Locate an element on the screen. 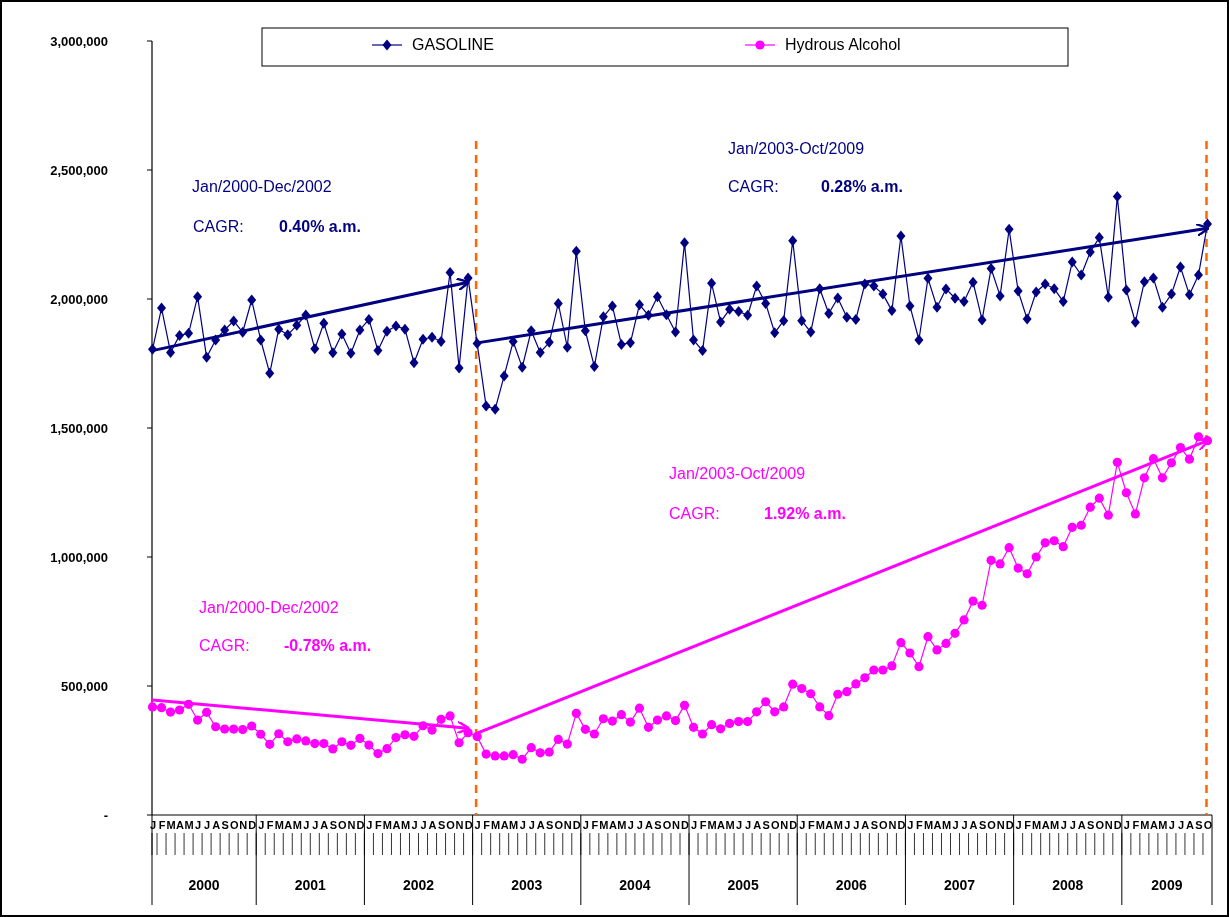 The image size is (1229, 917). text: 2007 is located at coordinates (959, 885).